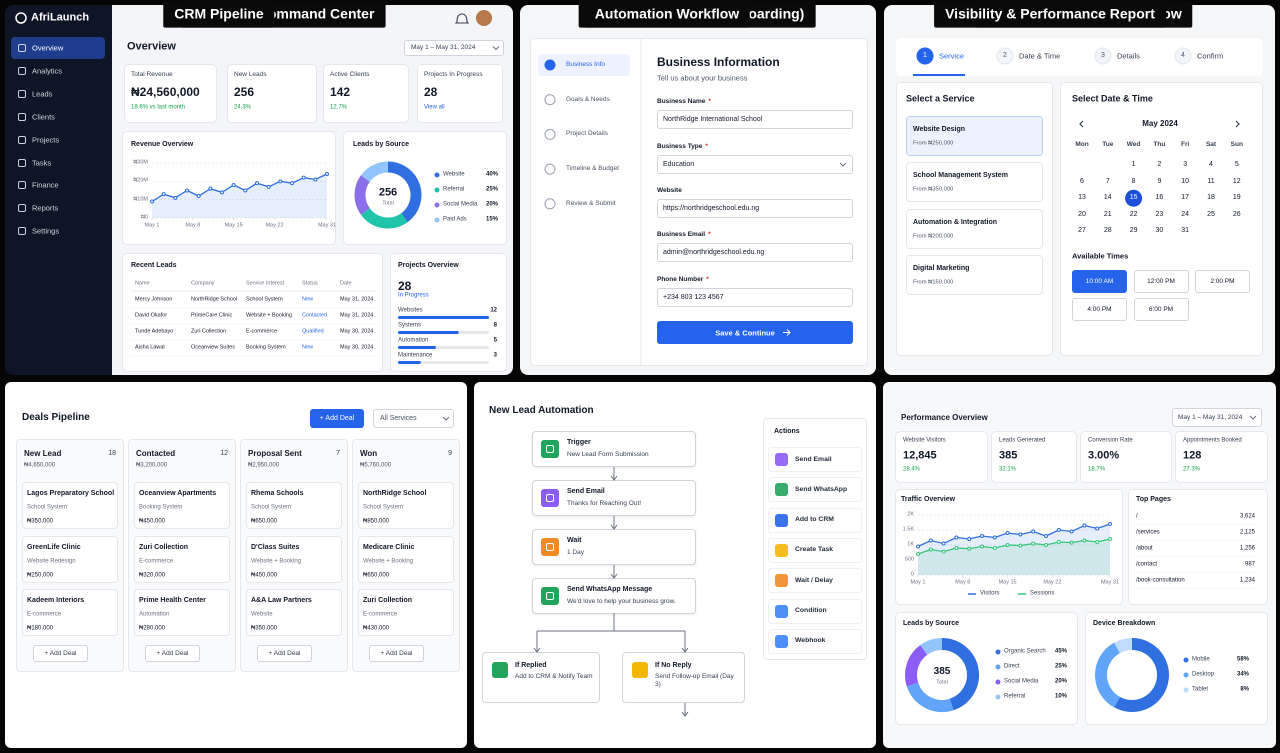 The width and height of the screenshot is (1280, 753). What do you see at coordinates (755, 332) in the screenshot?
I see `submit-button` at bounding box center [755, 332].